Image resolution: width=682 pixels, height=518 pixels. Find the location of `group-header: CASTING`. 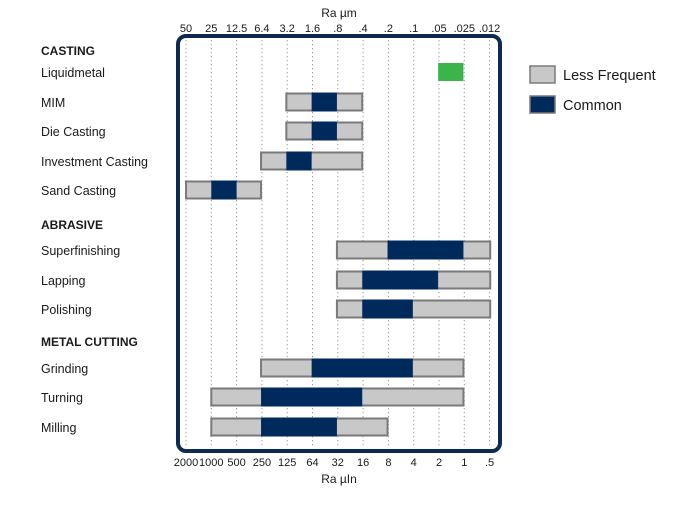

group-header: CASTING is located at coordinates (68, 51).